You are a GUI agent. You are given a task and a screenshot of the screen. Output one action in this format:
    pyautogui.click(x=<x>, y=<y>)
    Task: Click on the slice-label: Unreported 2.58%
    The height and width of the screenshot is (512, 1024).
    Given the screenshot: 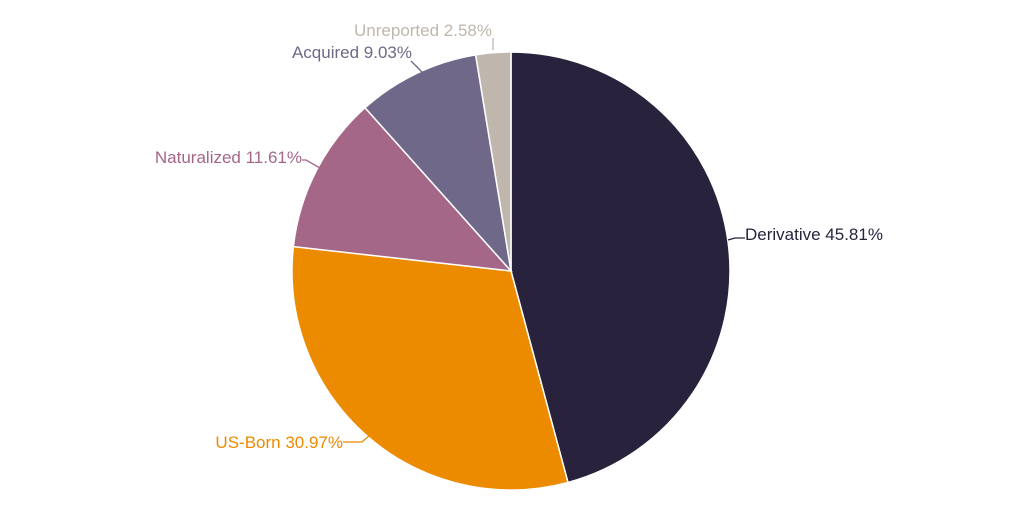 What is the action you would take?
    pyautogui.click(x=423, y=30)
    